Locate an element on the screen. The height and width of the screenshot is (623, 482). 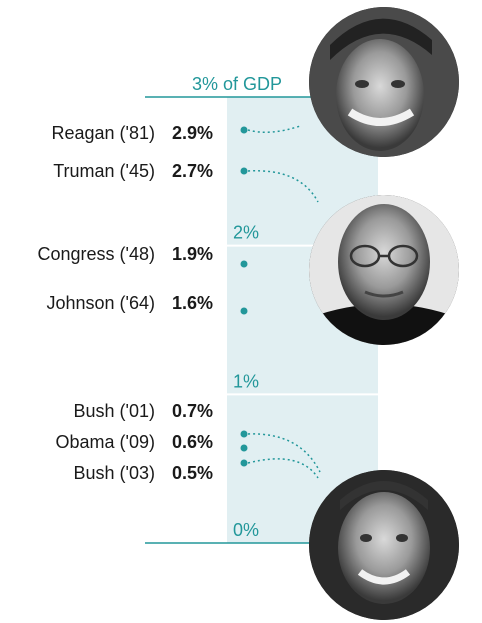
name-label: Bush ('03) is located at coordinates (114, 473).